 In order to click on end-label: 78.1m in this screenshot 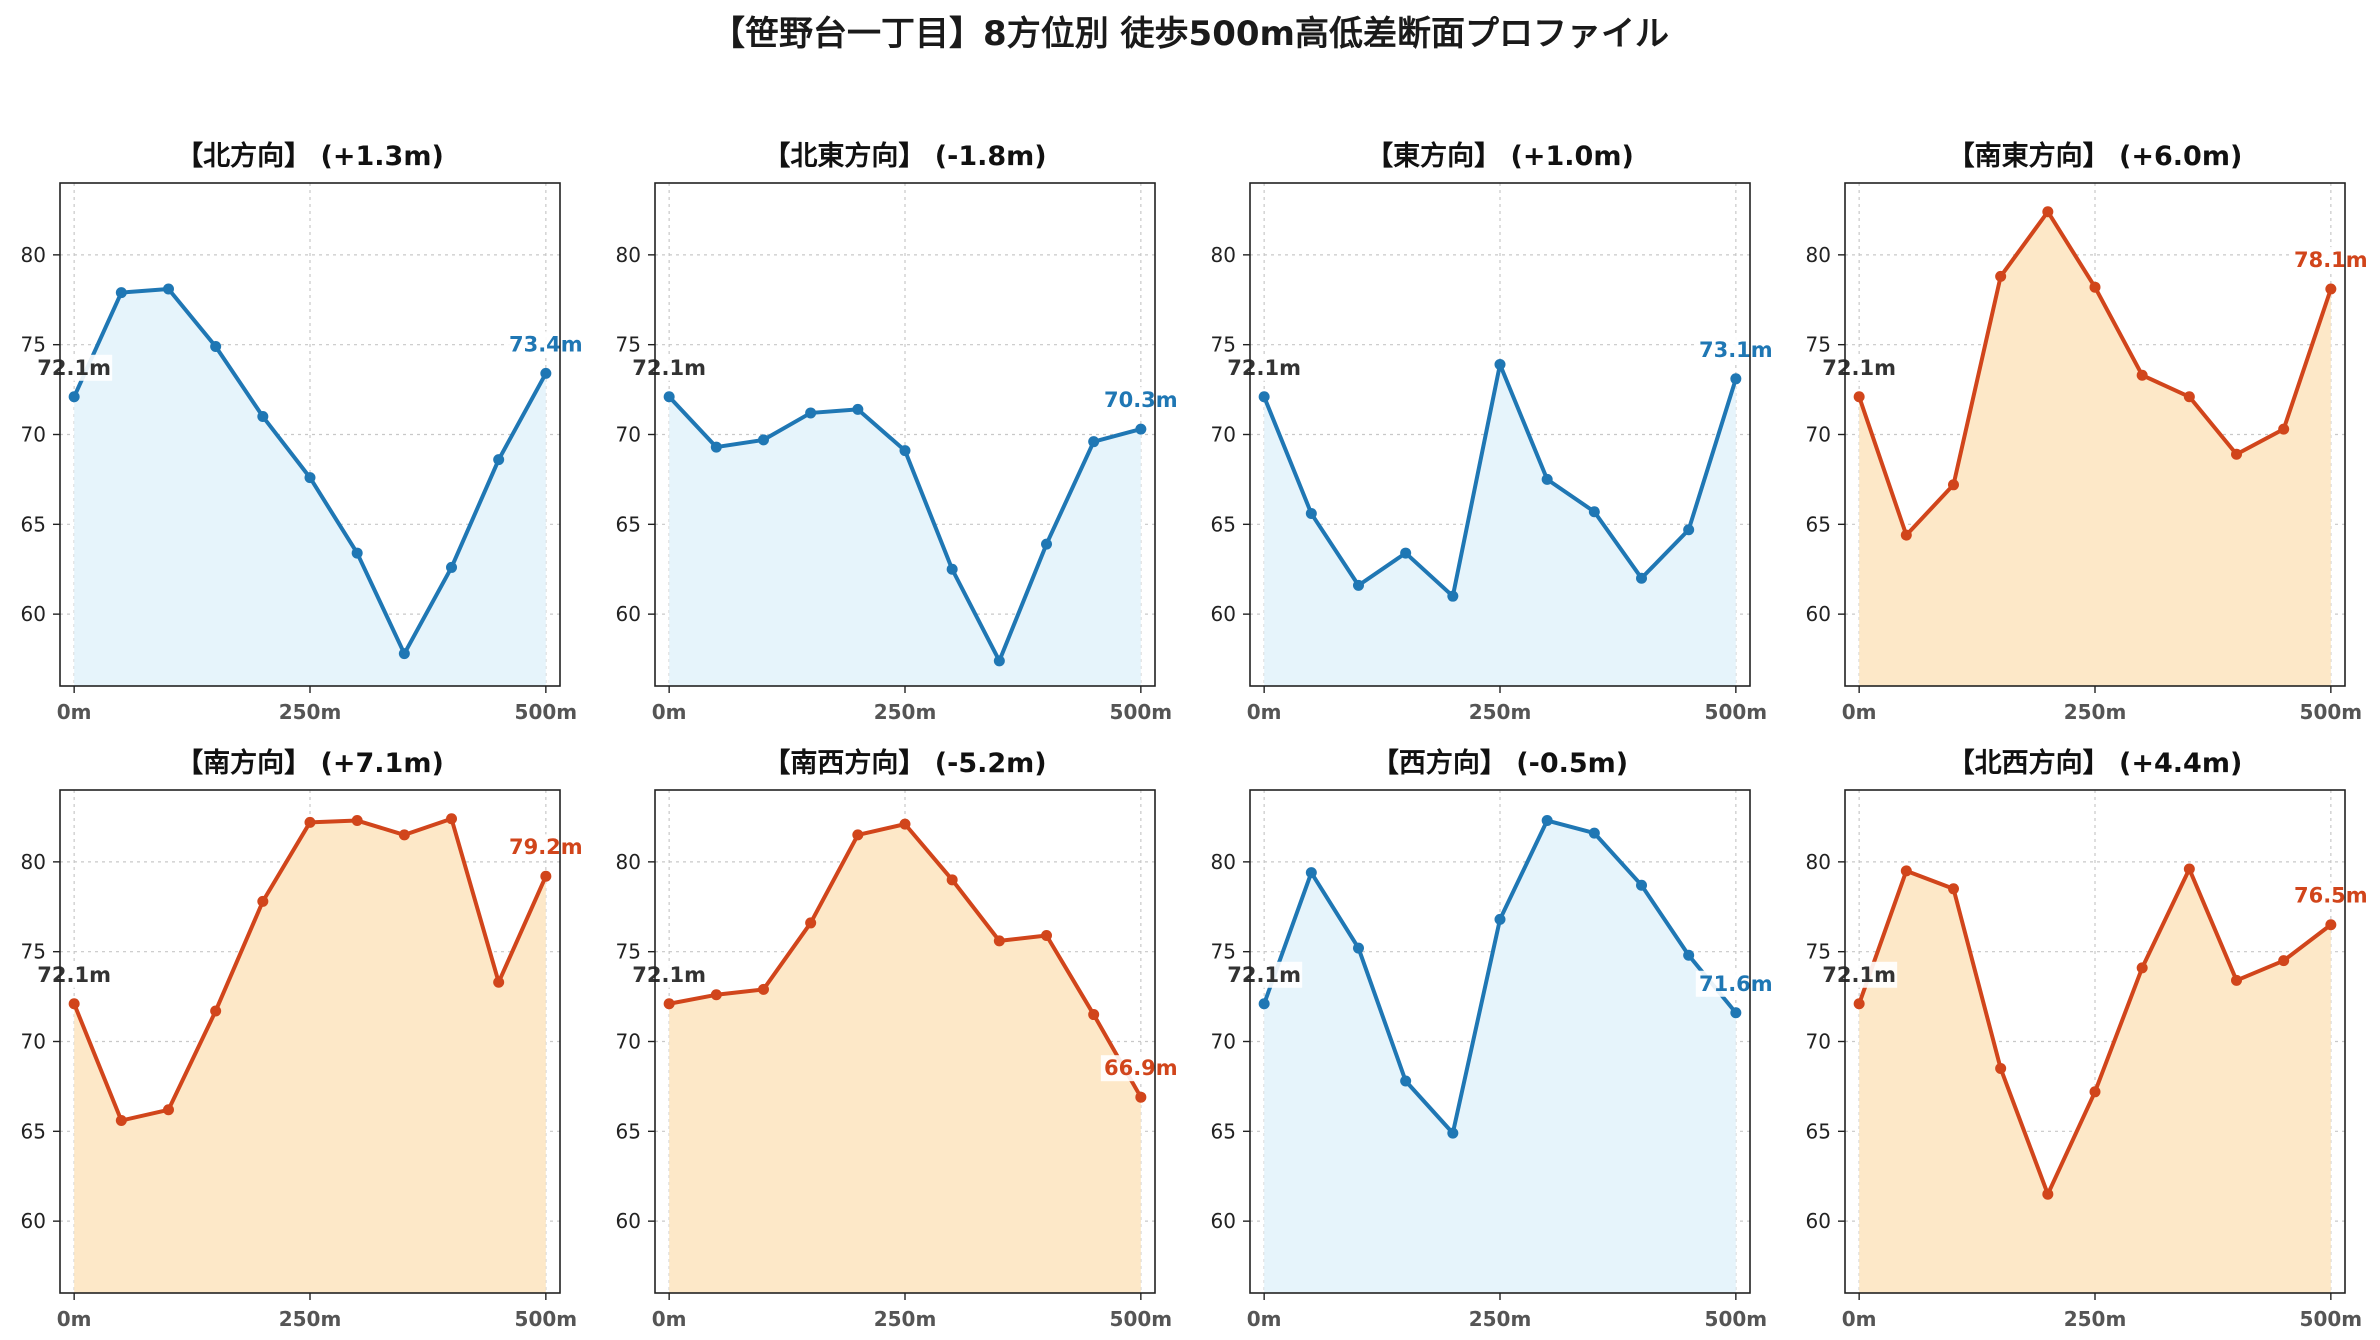, I will do `click(2331, 260)`.